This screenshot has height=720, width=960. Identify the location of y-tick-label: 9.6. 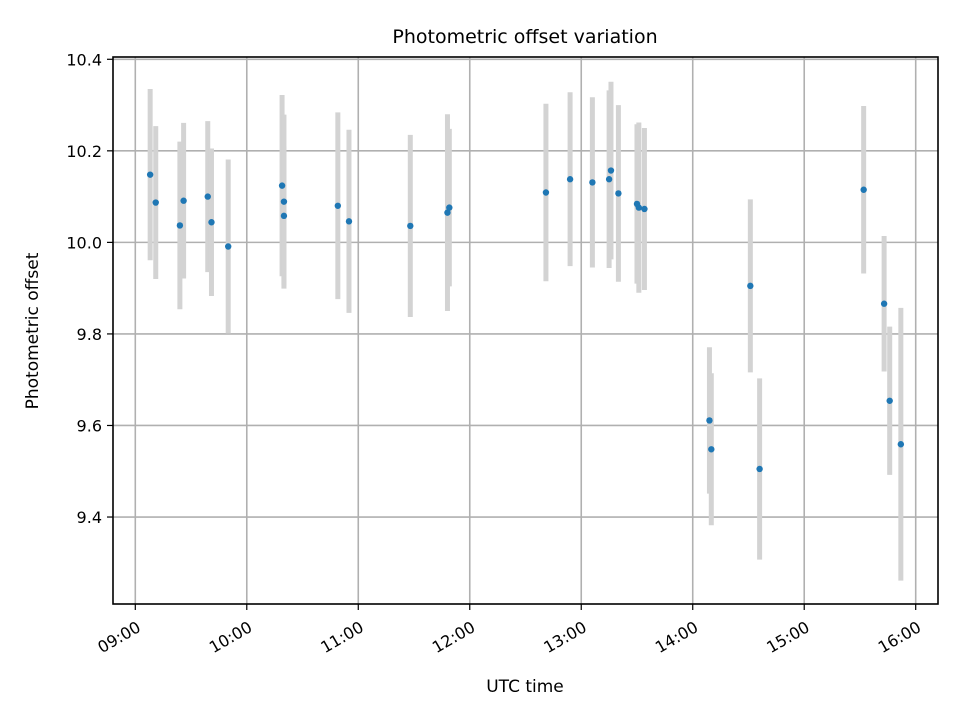
(89, 425).